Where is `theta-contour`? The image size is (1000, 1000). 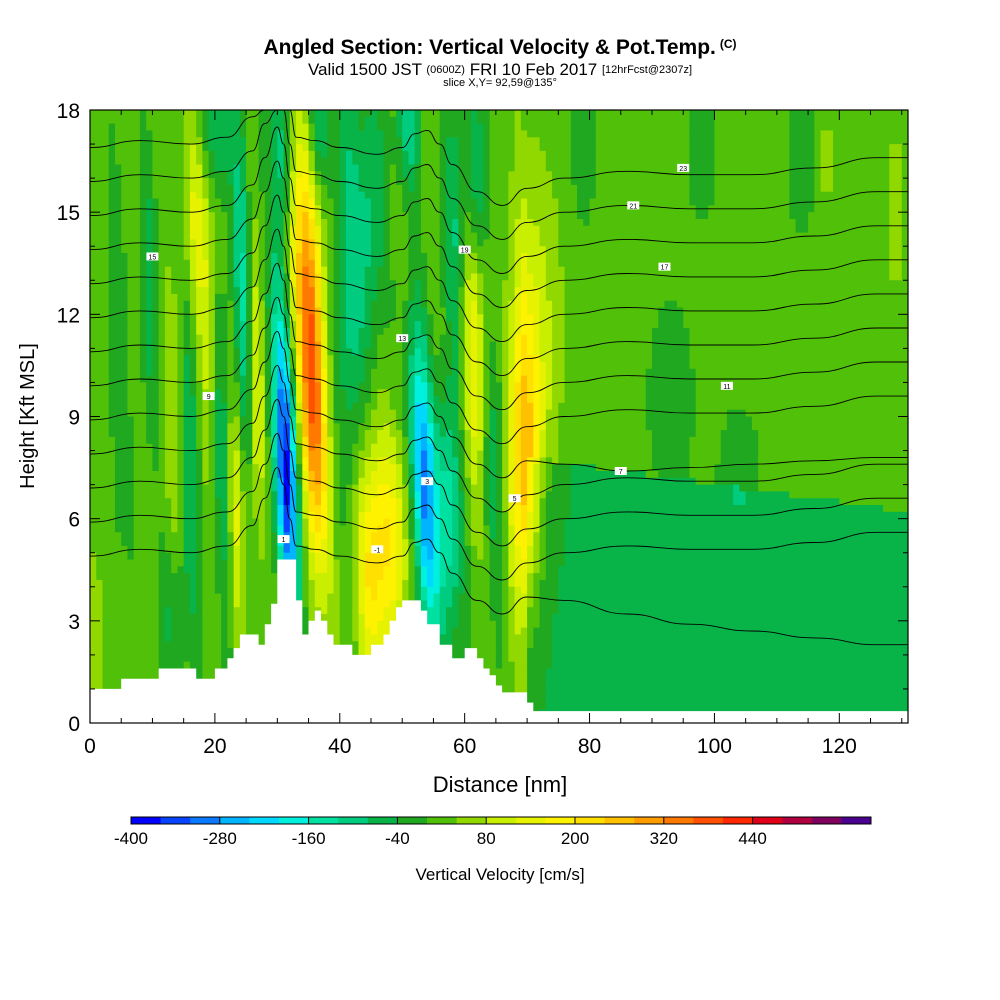
theta-contour is located at coordinates (499, 268).